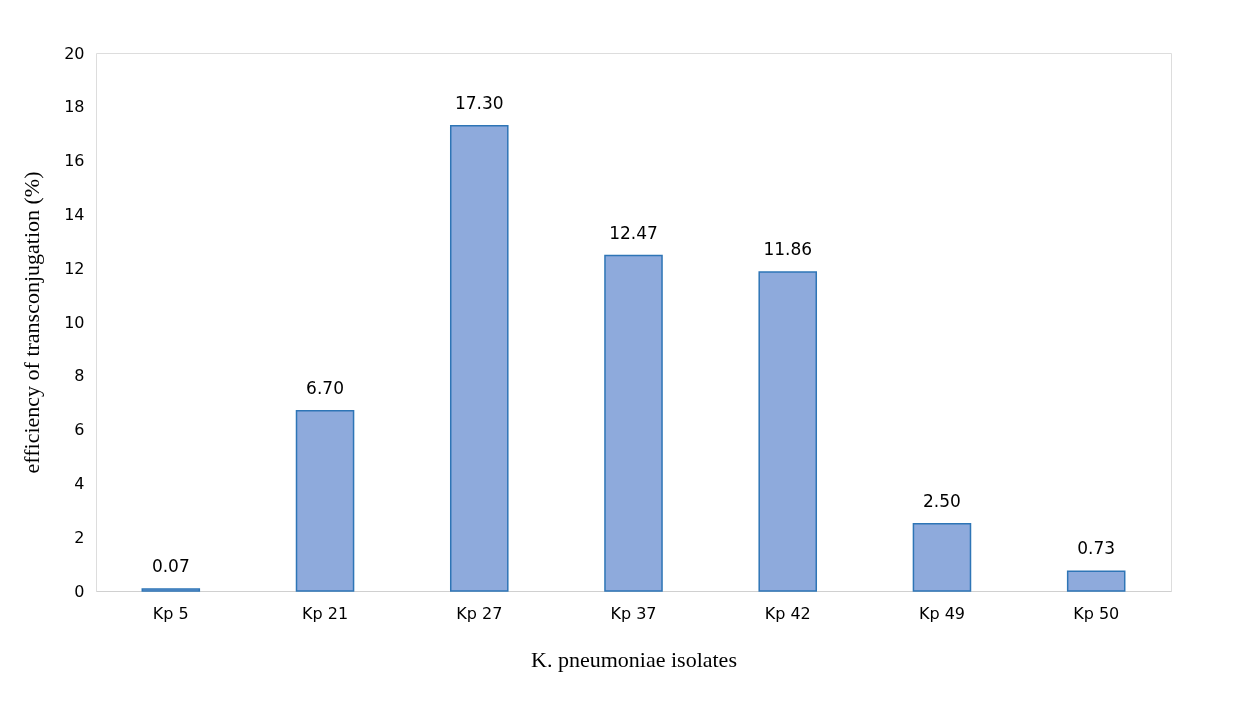 Image resolution: width=1240 pixels, height=705 pixels. Describe the element at coordinates (79, 483) in the screenshot. I see `y-tick-label: 4` at that location.